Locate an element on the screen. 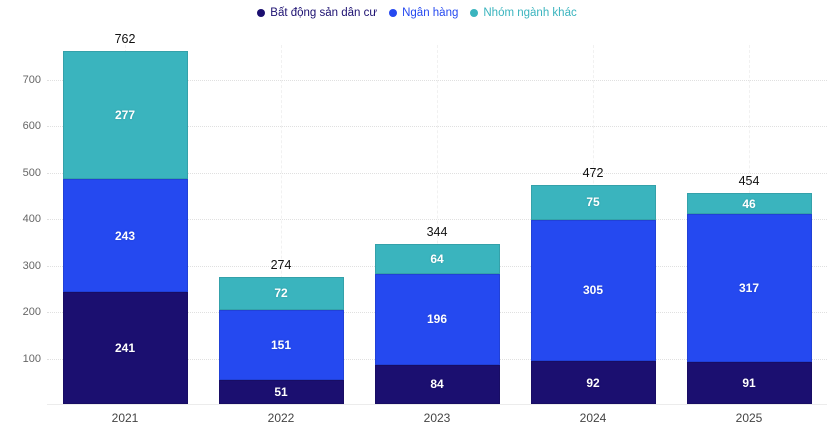 This screenshot has height=438, width=834. y-tick-label: 100 is located at coordinates (31, 358).